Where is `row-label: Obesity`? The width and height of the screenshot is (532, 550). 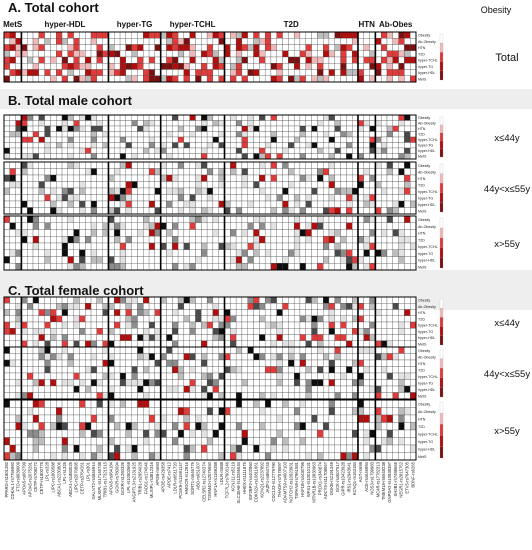 row-label: Obesity is located at coordinates (424, 36).